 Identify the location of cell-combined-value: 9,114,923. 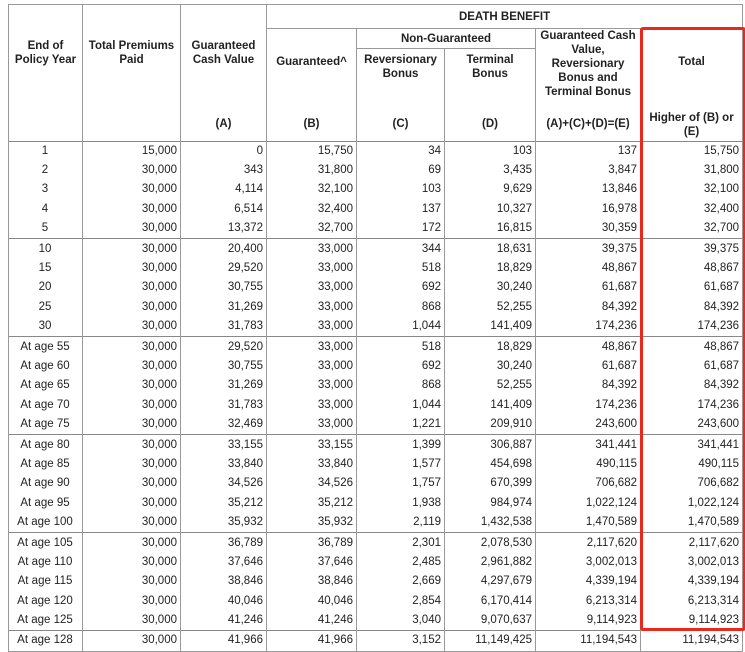
(588, 620).